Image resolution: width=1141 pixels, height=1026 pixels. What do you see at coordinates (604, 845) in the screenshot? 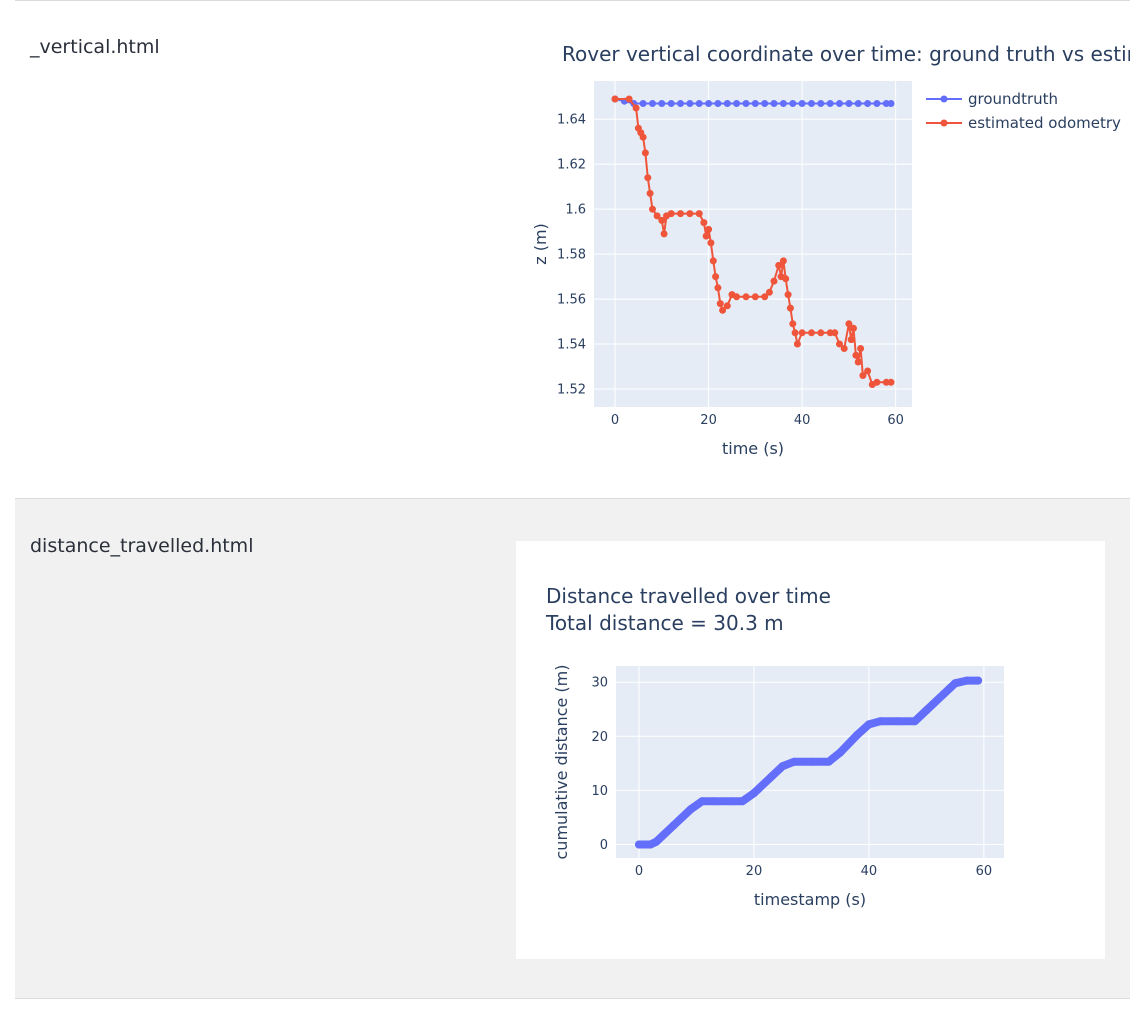
I see `y-tick-label: 0` at bounding box center [604, 845].